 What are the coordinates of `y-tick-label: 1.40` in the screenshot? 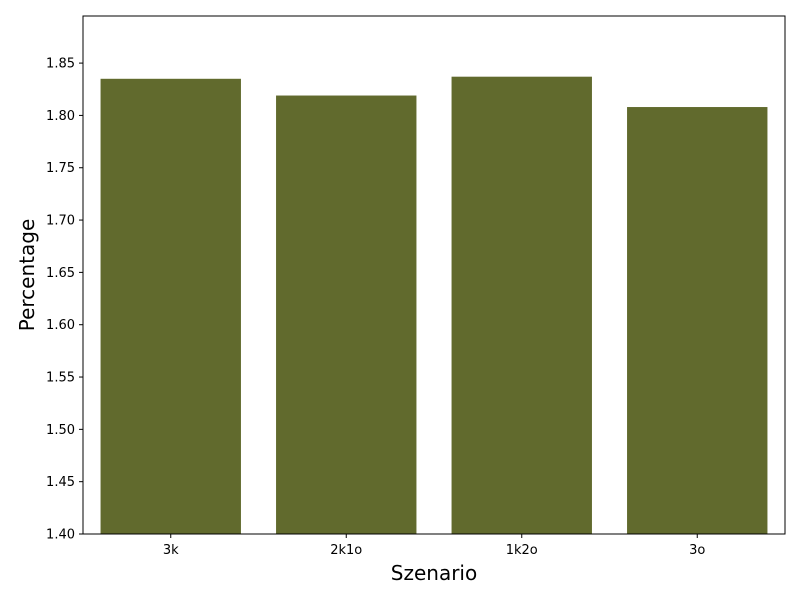 It's located at (60, 535).